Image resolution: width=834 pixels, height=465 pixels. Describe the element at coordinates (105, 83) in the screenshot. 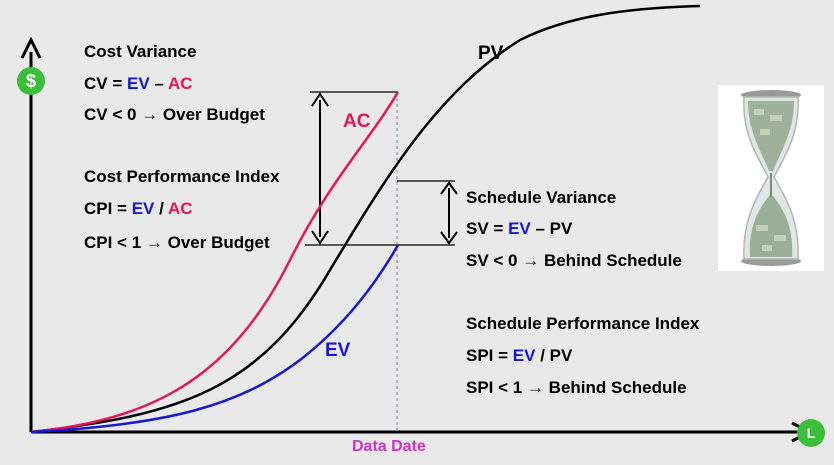

I see `cv-formula-lhs: CV =` at that location.